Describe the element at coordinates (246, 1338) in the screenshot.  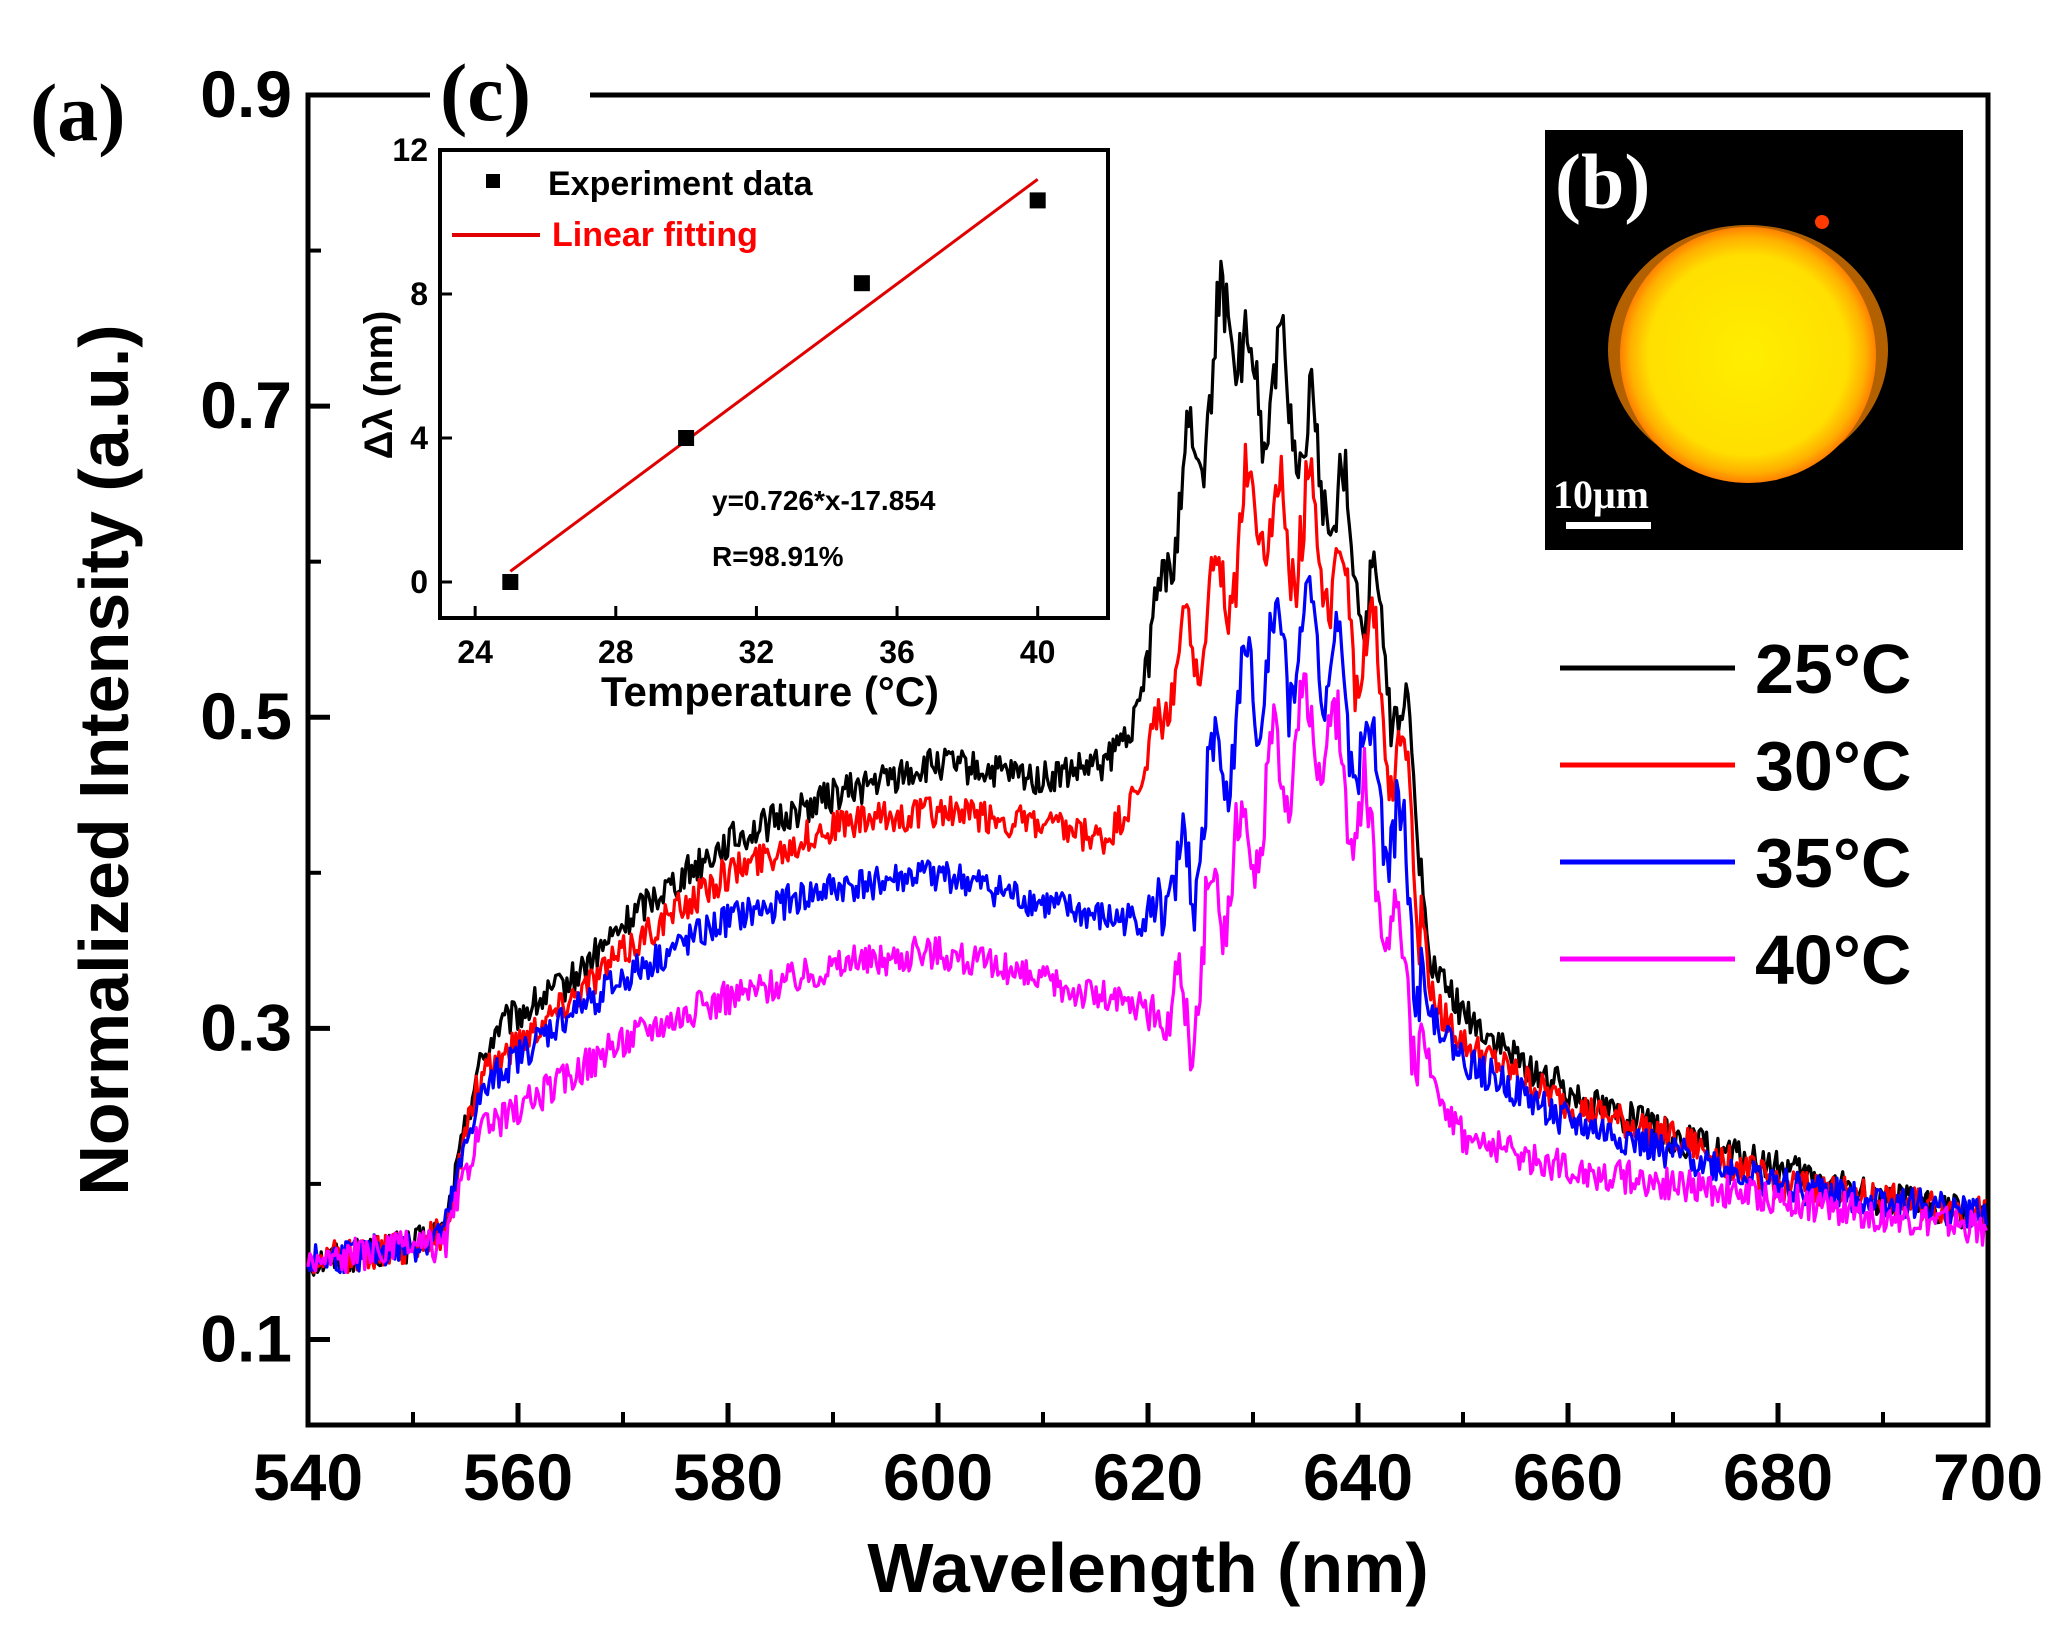
I see `main-y-tick-label: 0.1` at that location.